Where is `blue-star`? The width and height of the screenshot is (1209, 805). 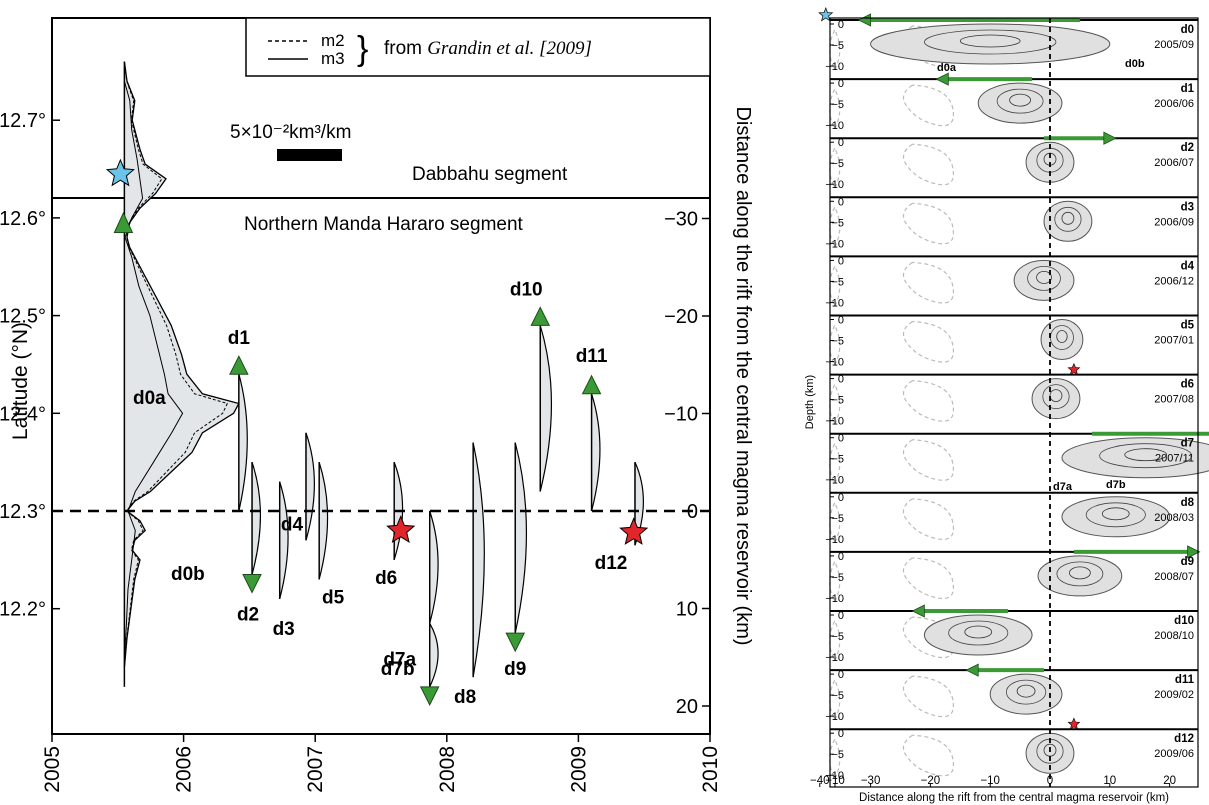 blue-star is located at coordinates (826, 14).